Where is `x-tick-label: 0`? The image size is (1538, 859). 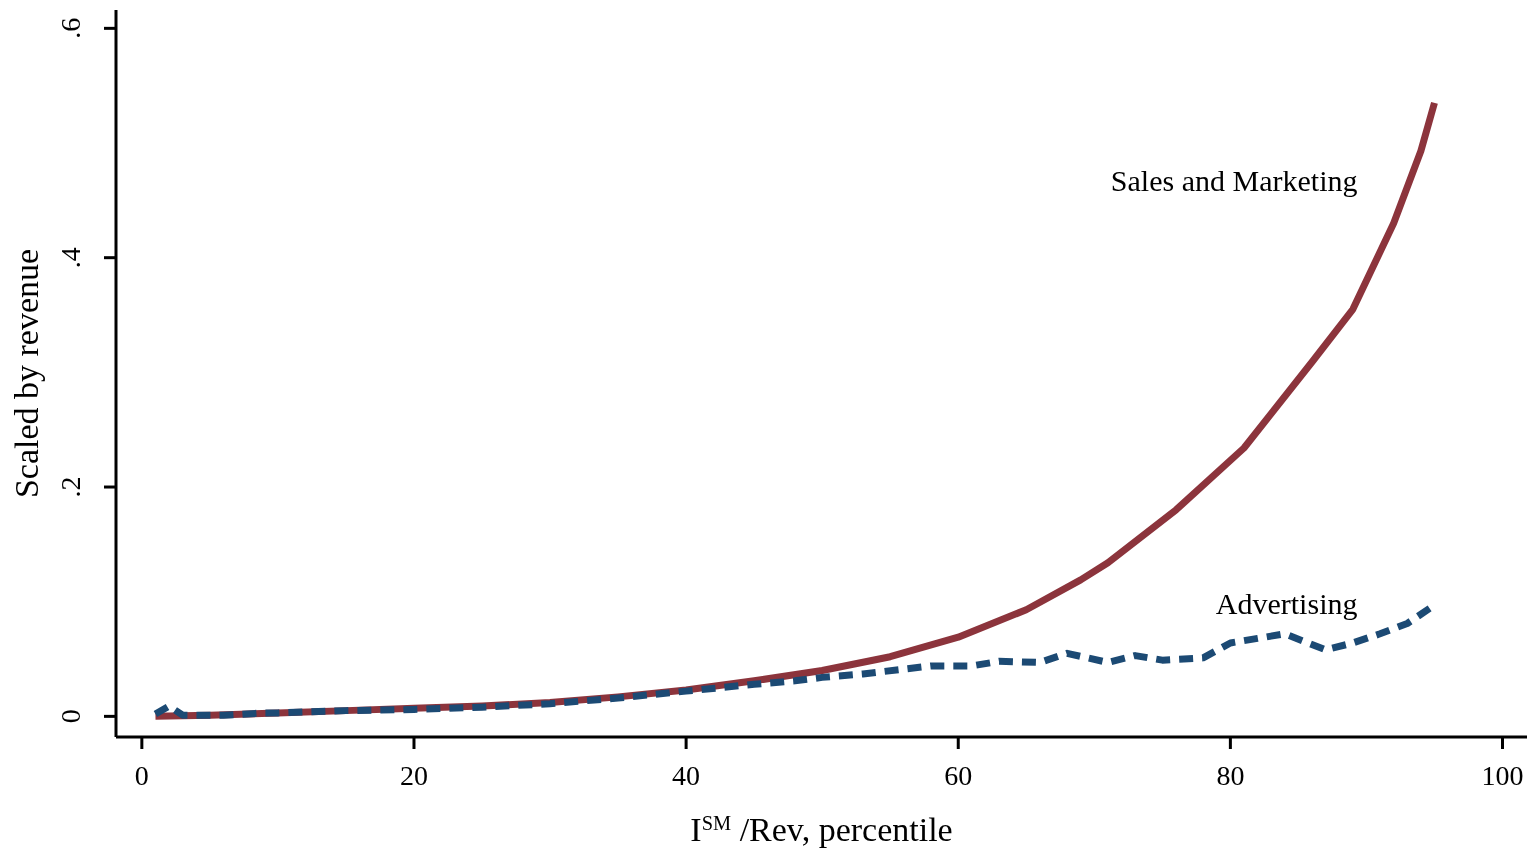
x-tick-label: 0 is located at coordinates (141, 775).